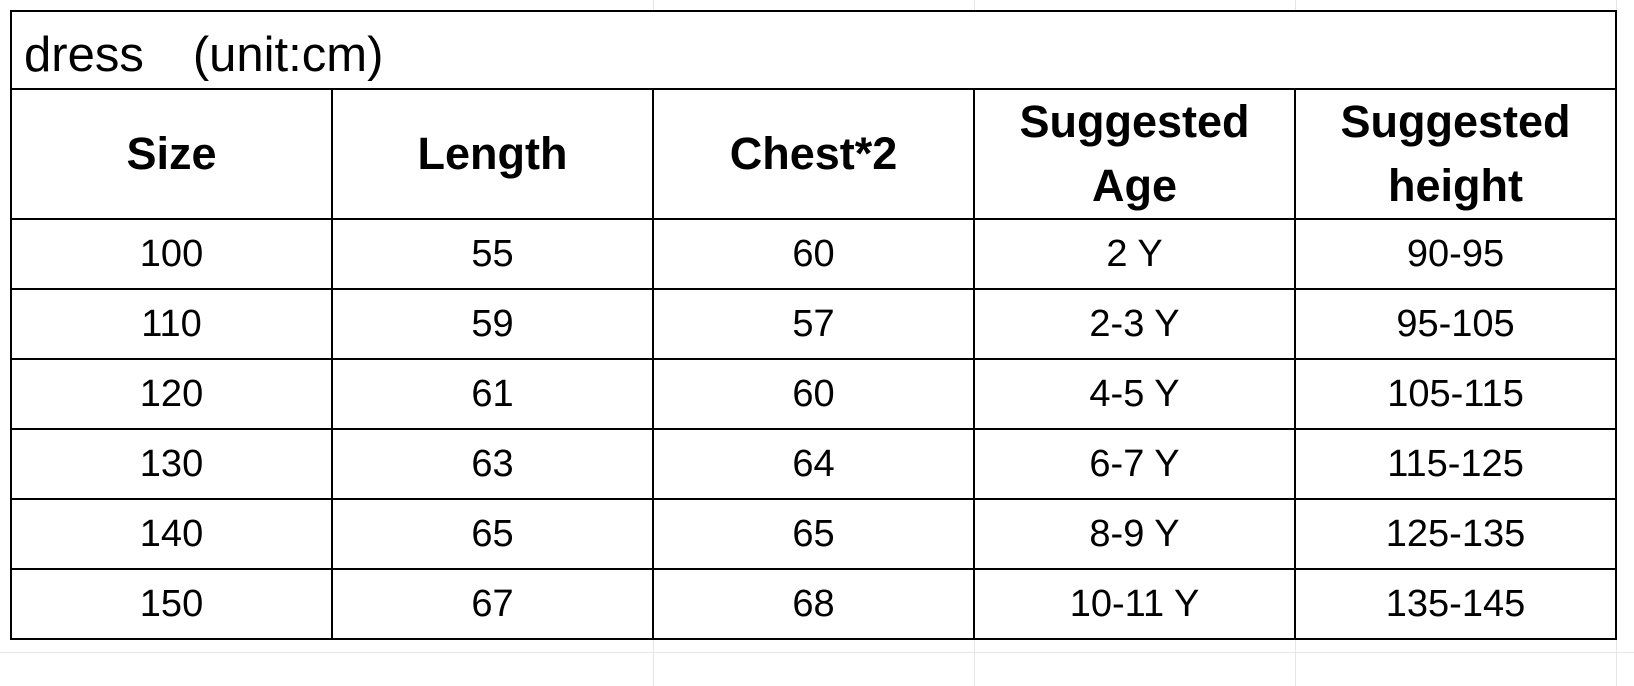  Describe the element at coordinates (171, 254) in the screenshot. I see `cell-size: 100` at that location.